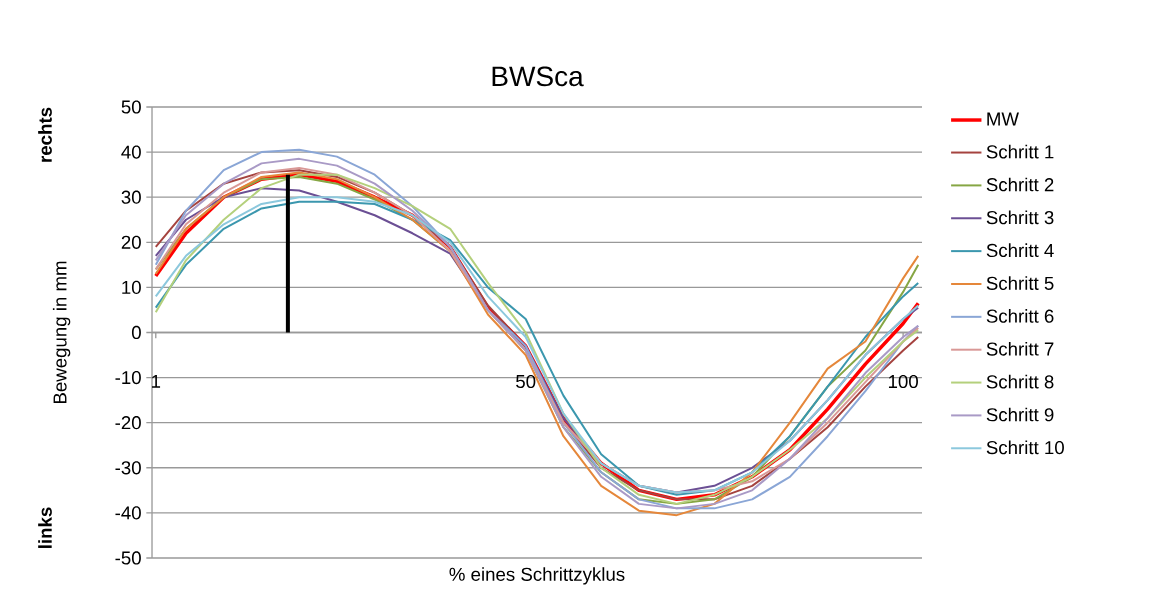 The height and width of the screenshot is (607, 1154). Describe the element at coordinates (131, 197) in the screenshot. I see `y-tick-label: 30` at that location.